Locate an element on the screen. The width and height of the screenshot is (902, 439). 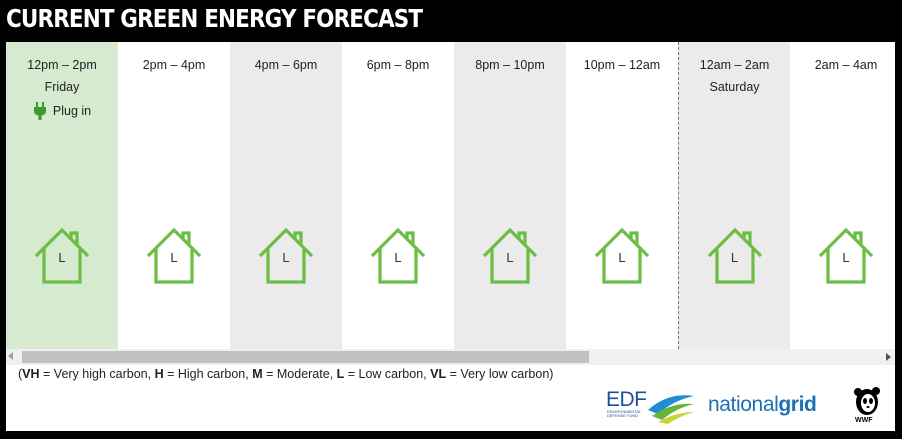
slot-time: 12am – 2am is located at coordinates (734, 65).